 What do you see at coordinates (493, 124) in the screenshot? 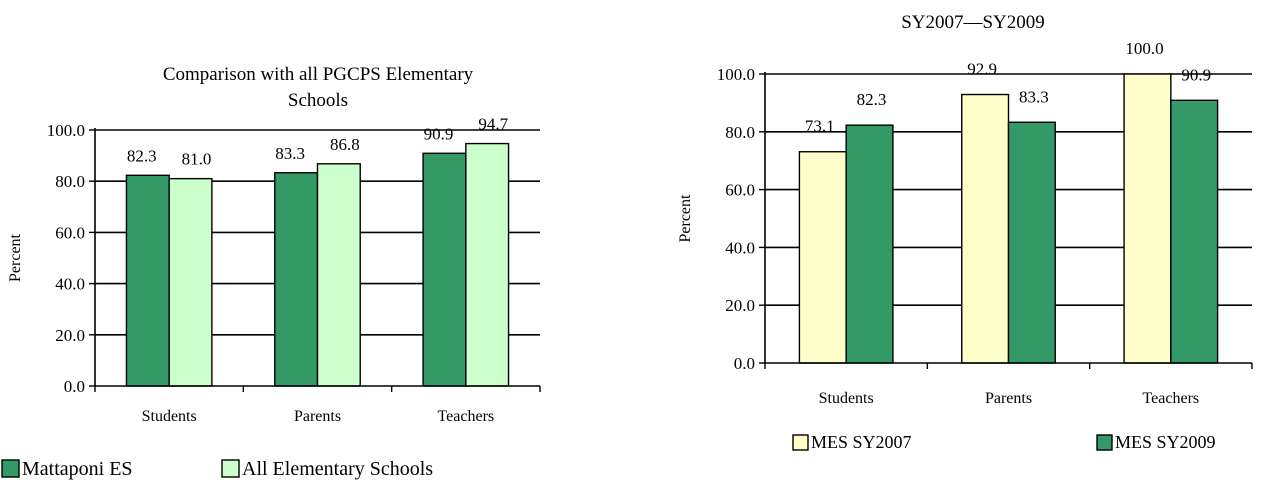
I see `data-label: 94.7` at bounding box center [493, 124].